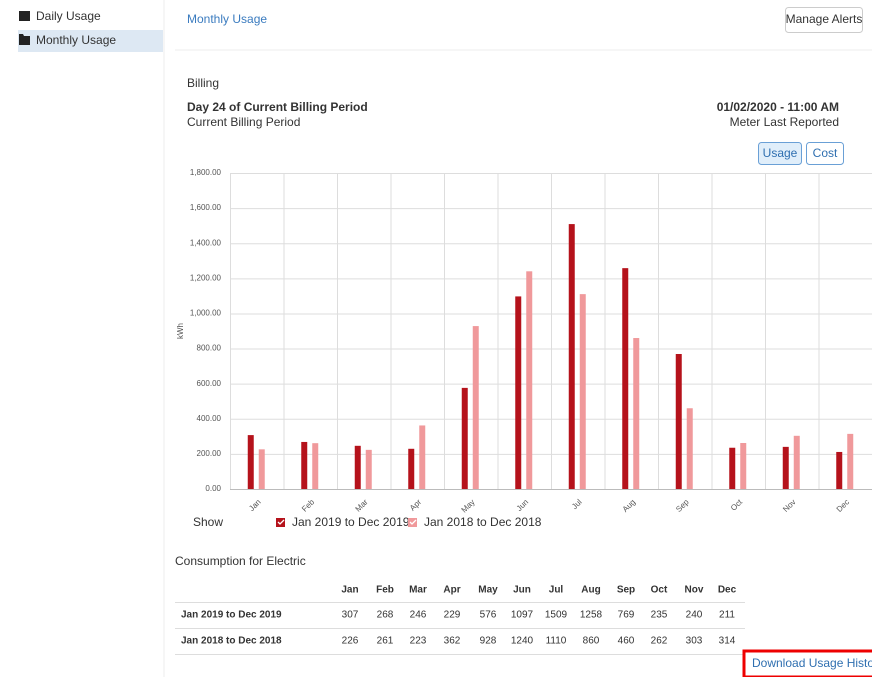  What do you see at coordinates (522, 505) in the screenshot?
I see `x-tick-label: Jun` at bounding box center [522, 505].